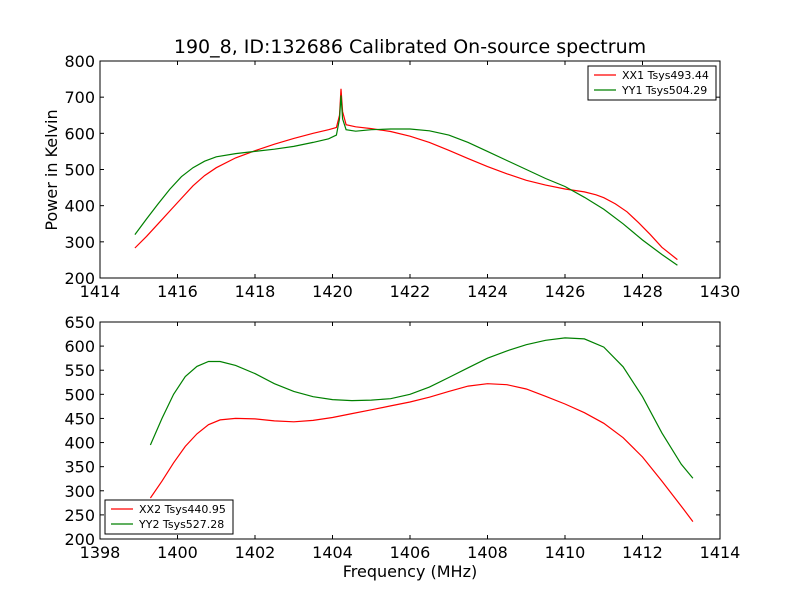 This screenshot has width=800, height=600. I want to click on x-tick-label: 1406, so click(410, 552).